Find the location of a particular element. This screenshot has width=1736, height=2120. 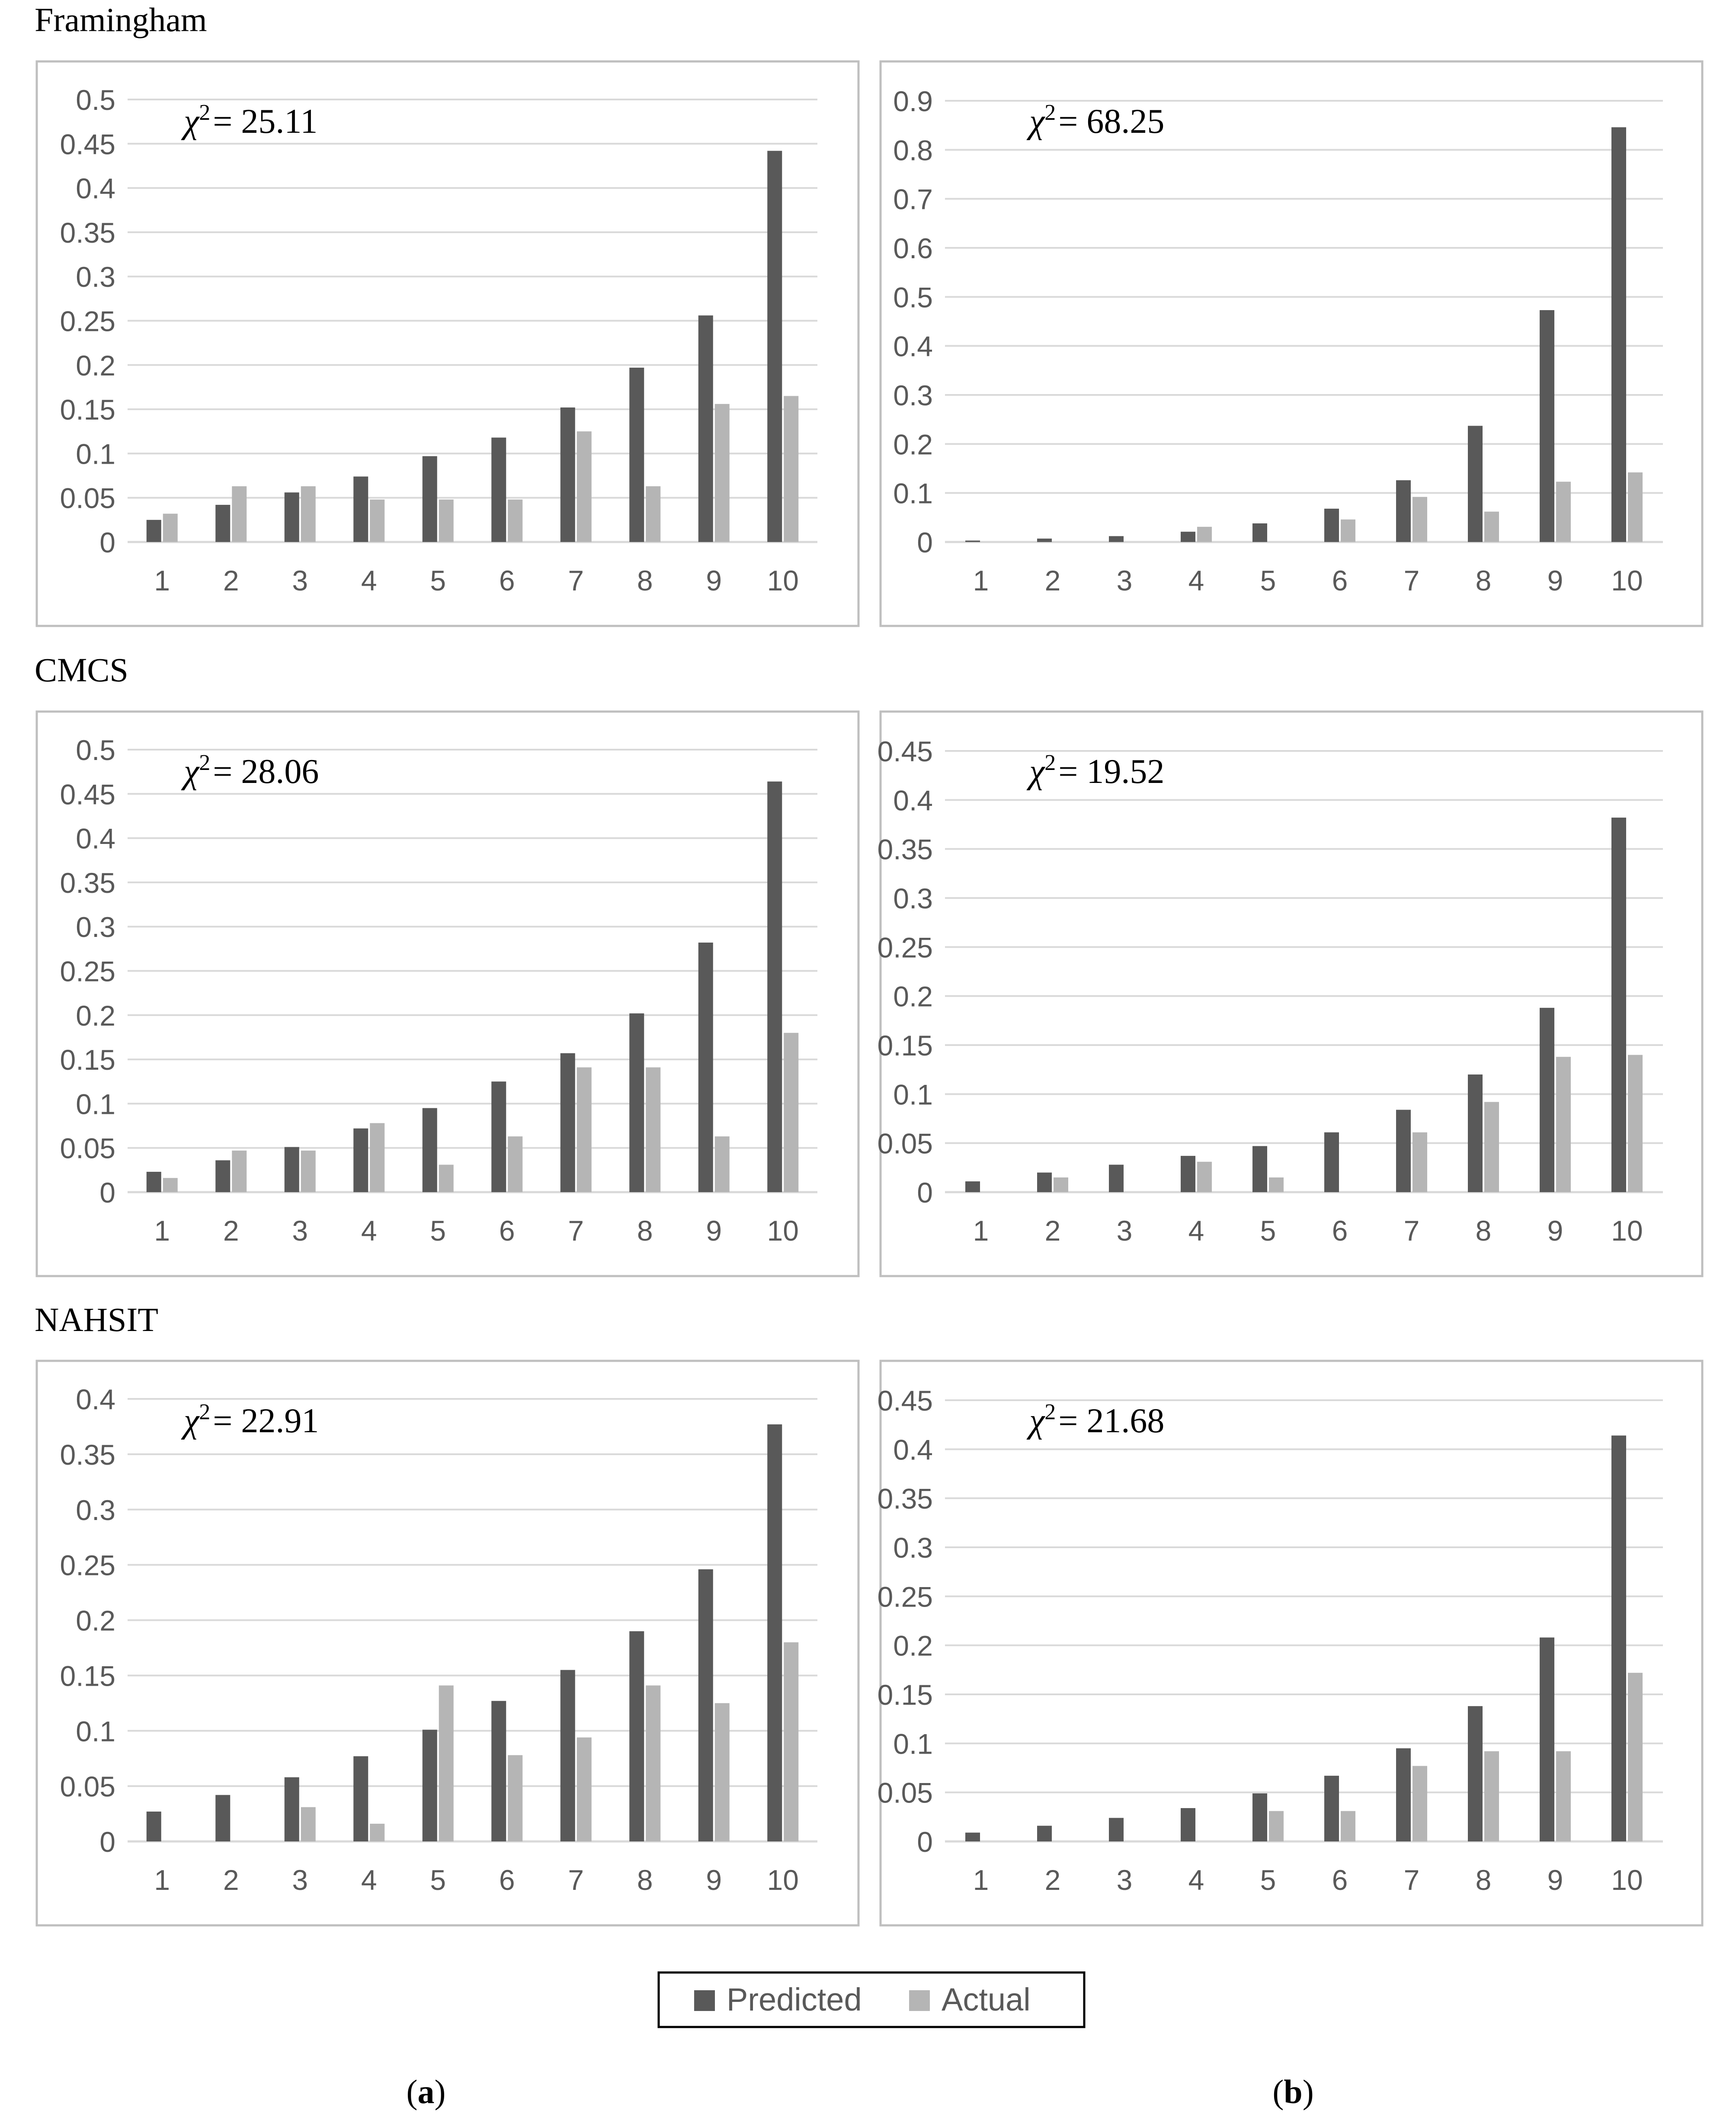

x-tick-label: 4 is located at coordinates (369, 1880).